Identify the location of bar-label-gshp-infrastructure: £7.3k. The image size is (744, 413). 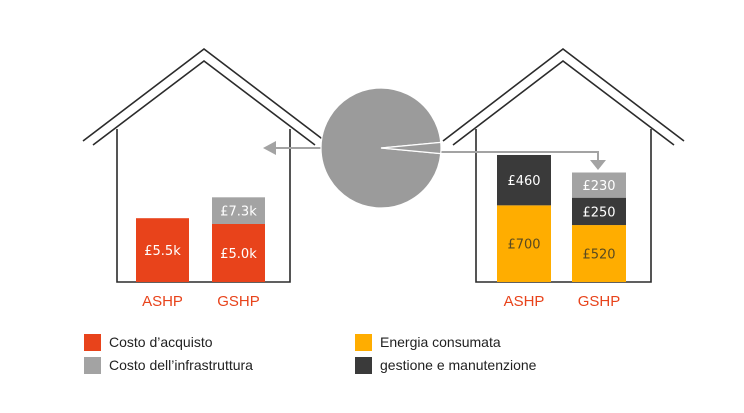
(238, 212).